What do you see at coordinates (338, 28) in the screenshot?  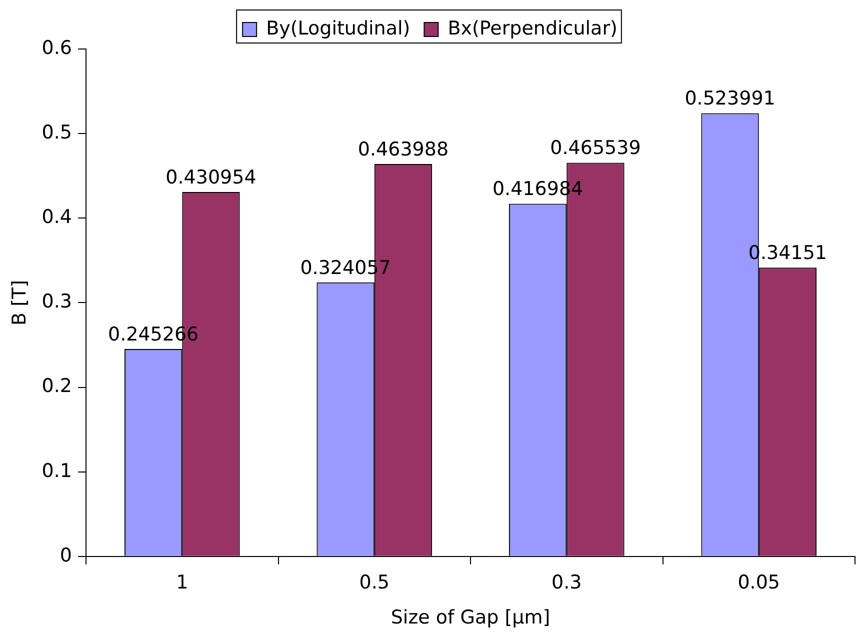 I see `legend-label: By(Logitudinal)` at bounding box center [338, 28].